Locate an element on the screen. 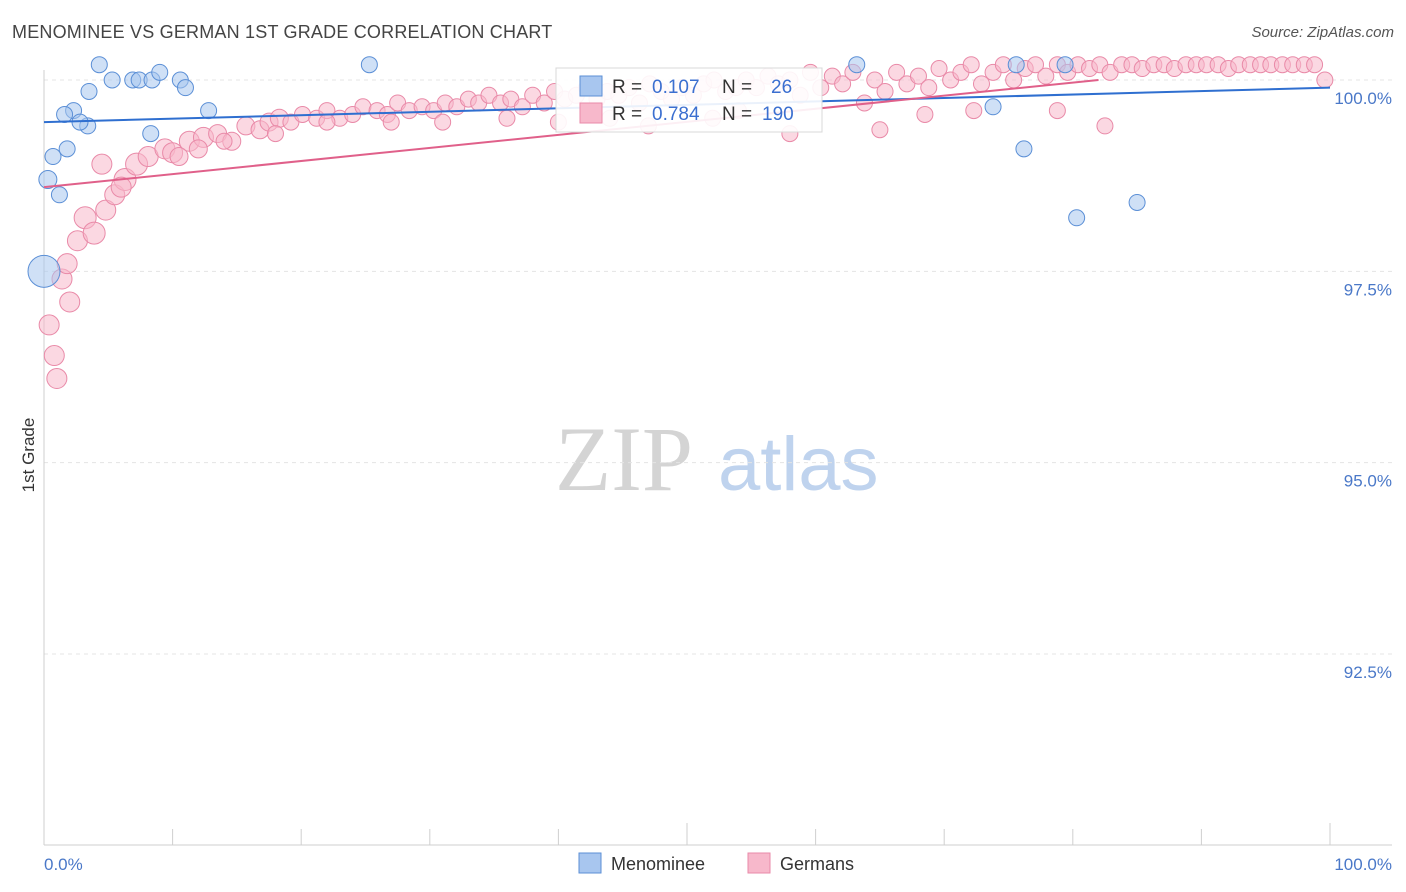  y-tick-label-1: 97.5% is located at coordinates (1368, 289).